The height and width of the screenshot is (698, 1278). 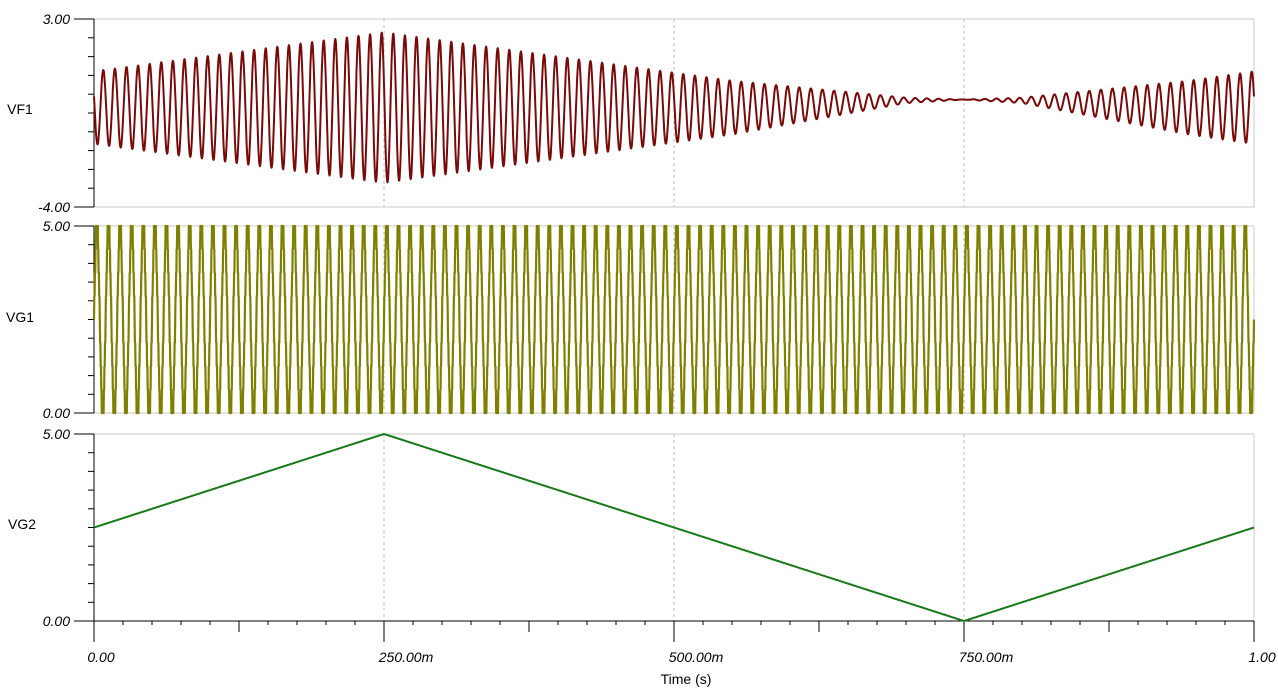 I want to click on x-tick-label: 500.00m, so click(x=696, y=657).